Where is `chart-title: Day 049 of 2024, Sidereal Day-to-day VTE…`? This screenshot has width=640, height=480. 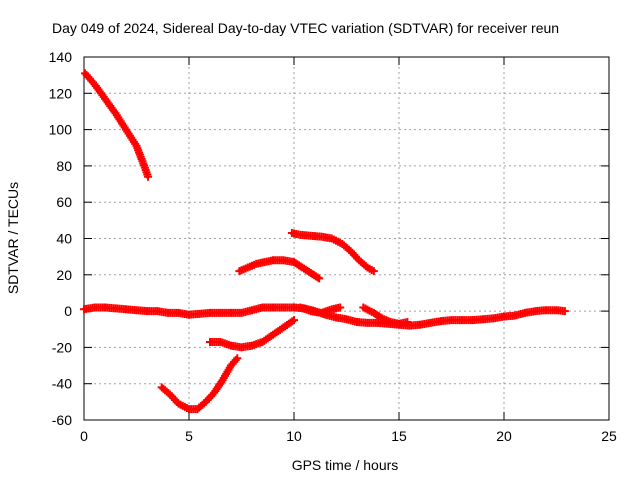
chart-title: Day 049 of 2024, Sidereal Day-to-day VTE… is located at coordinates (305, 28).